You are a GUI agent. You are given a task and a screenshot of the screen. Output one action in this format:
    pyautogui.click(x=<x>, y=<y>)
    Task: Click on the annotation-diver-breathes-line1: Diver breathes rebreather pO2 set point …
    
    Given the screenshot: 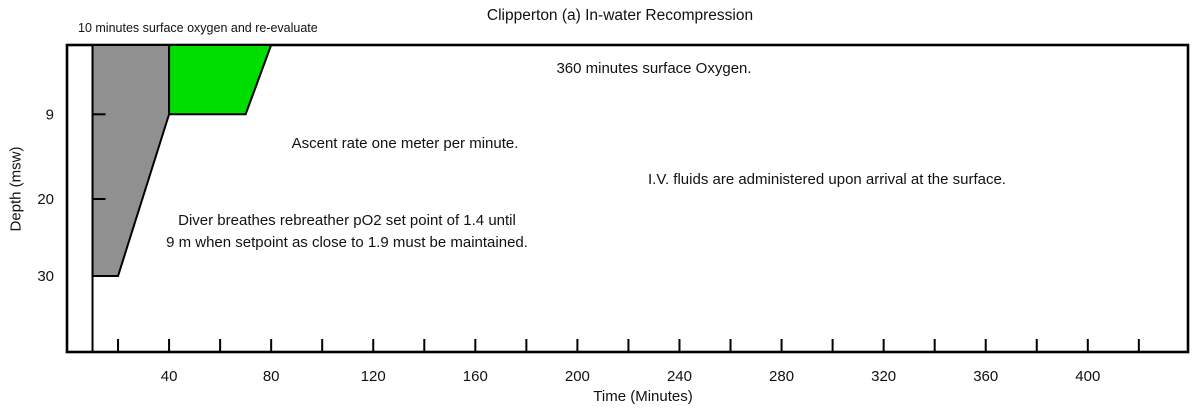 What is the action you would take?
    pyautogui.click(x=347, y=220)
    